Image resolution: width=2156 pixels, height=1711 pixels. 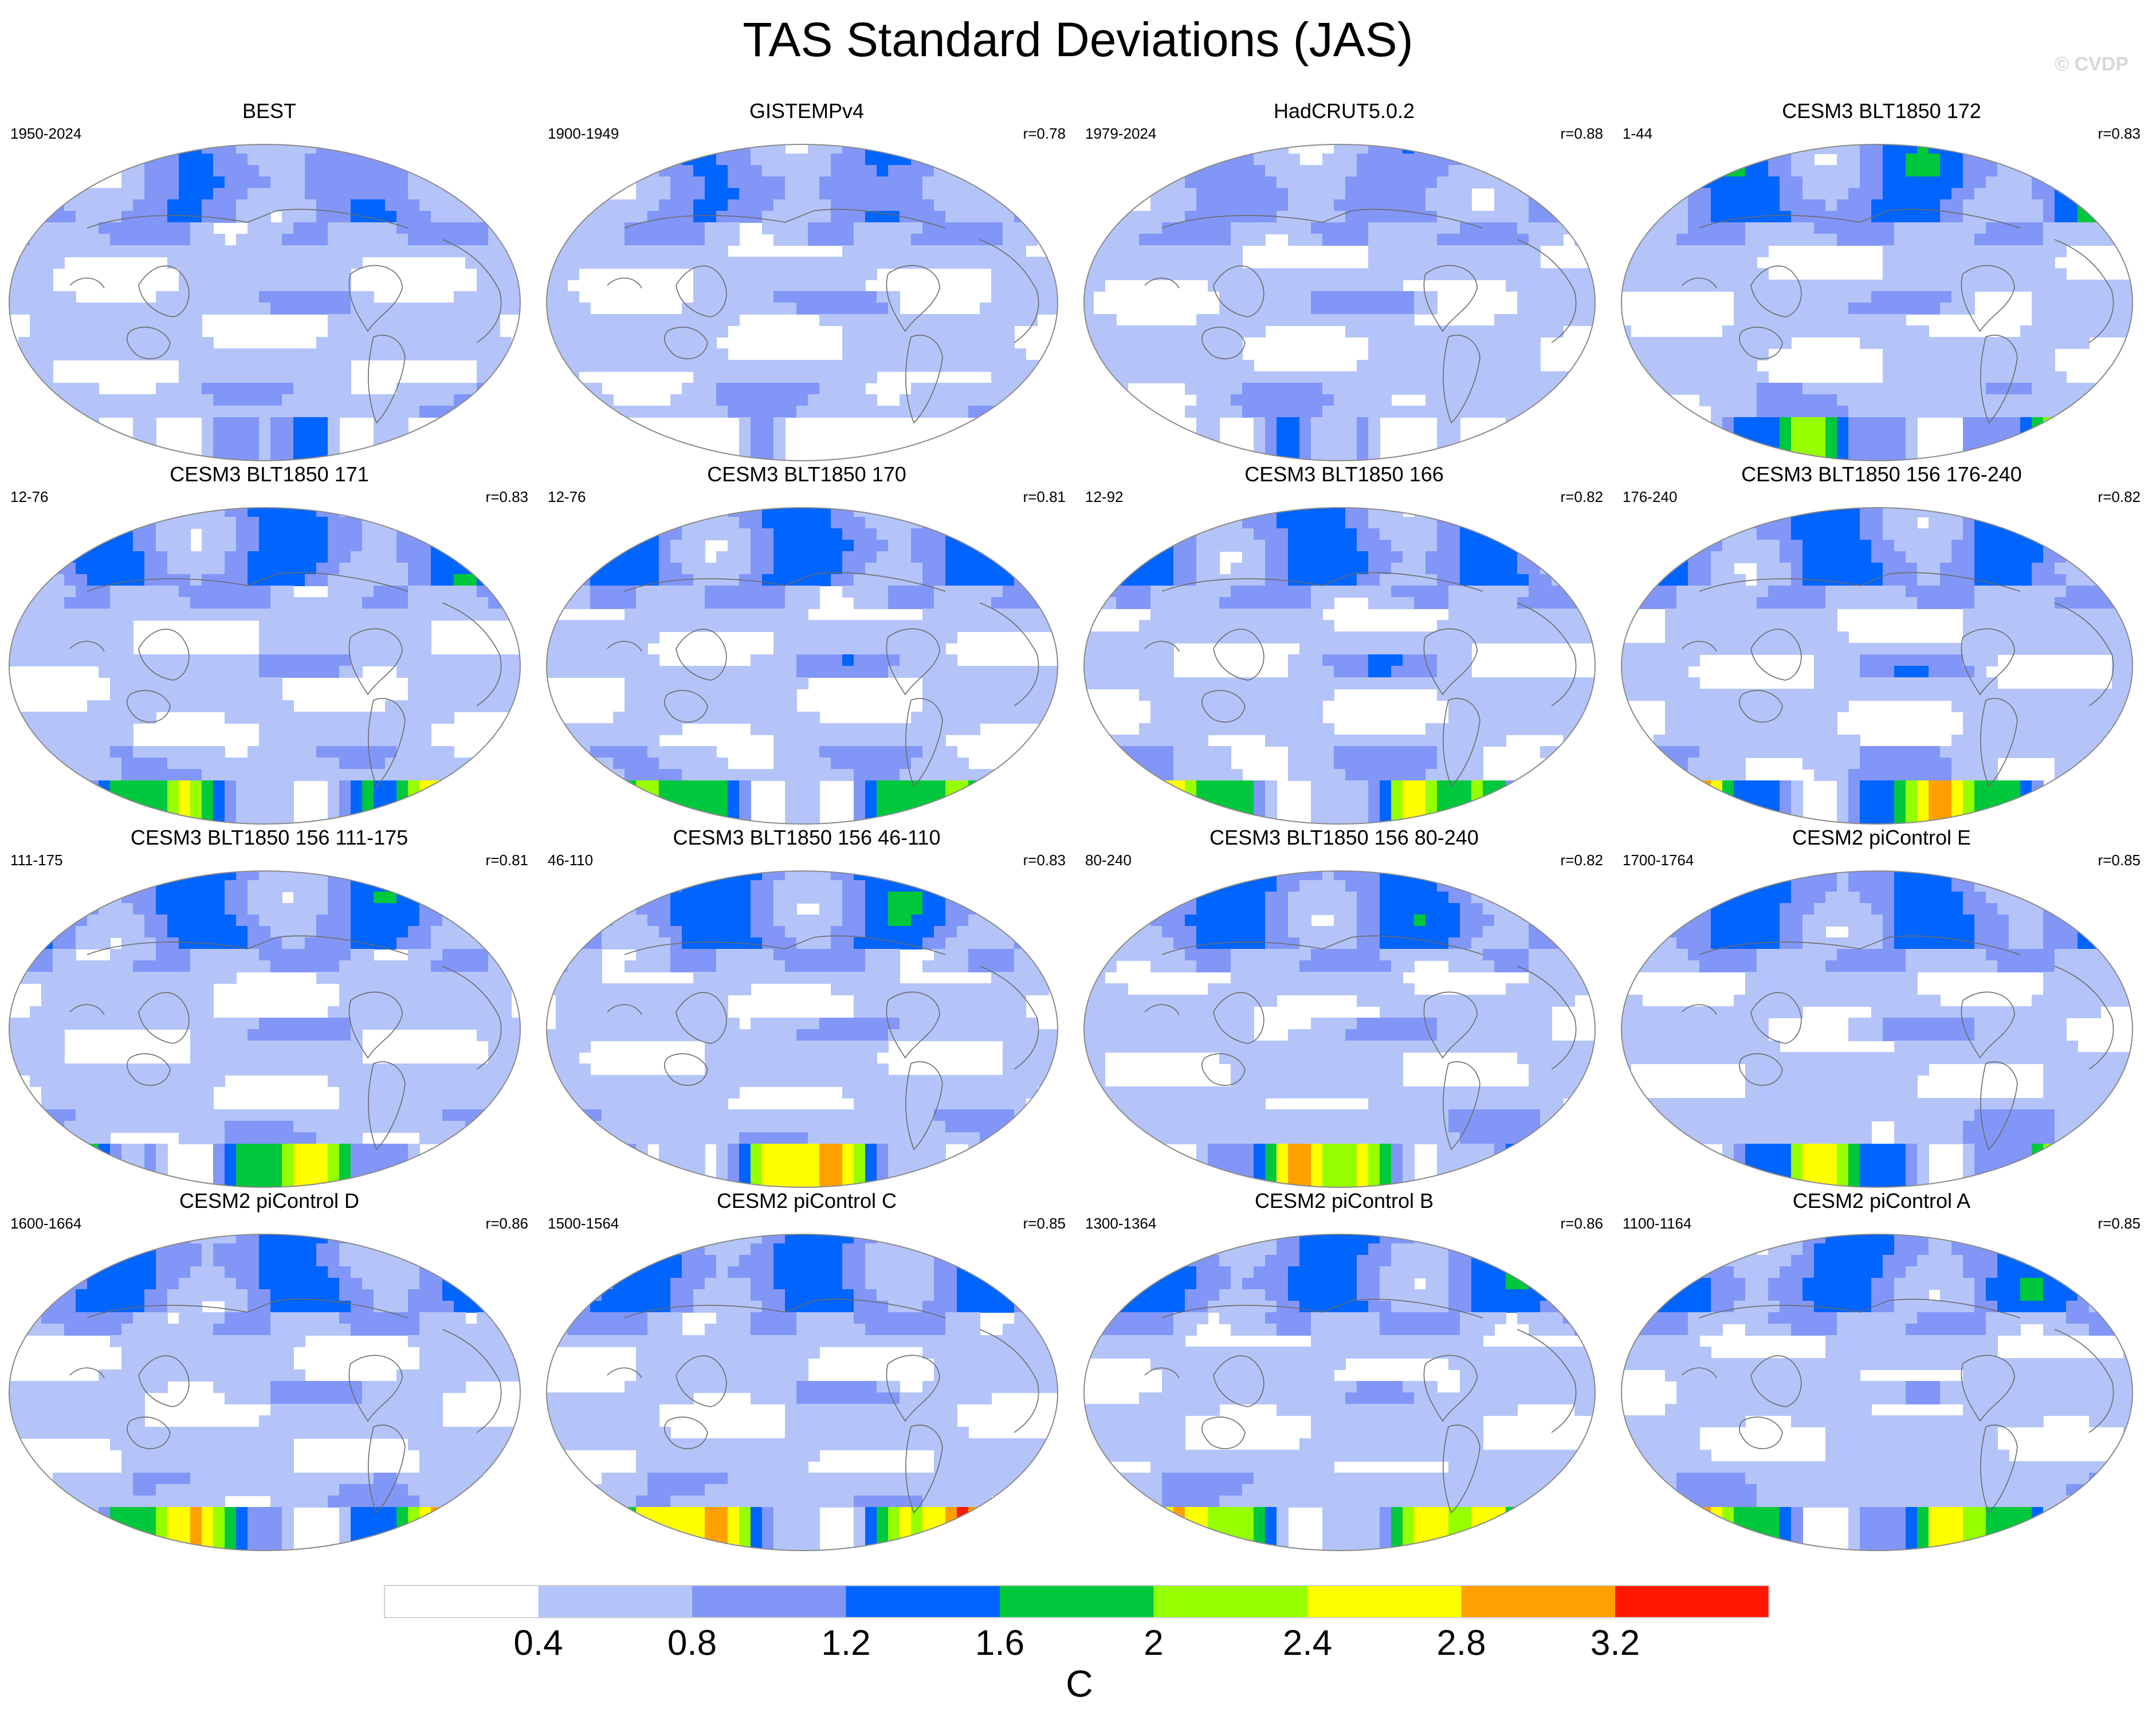 What do you see at coordinates (1881, 111) in the screenshot?
I see `panel-title: CESM3 BLT1850 172` at bounding box center [1881, 111].